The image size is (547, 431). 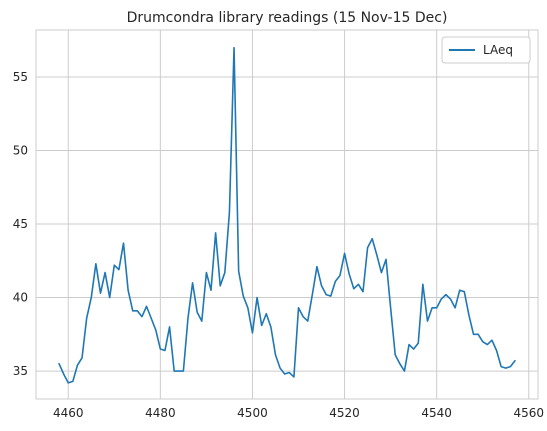 I want to click on y-tick-label: 35, so click(x=20, y=371).